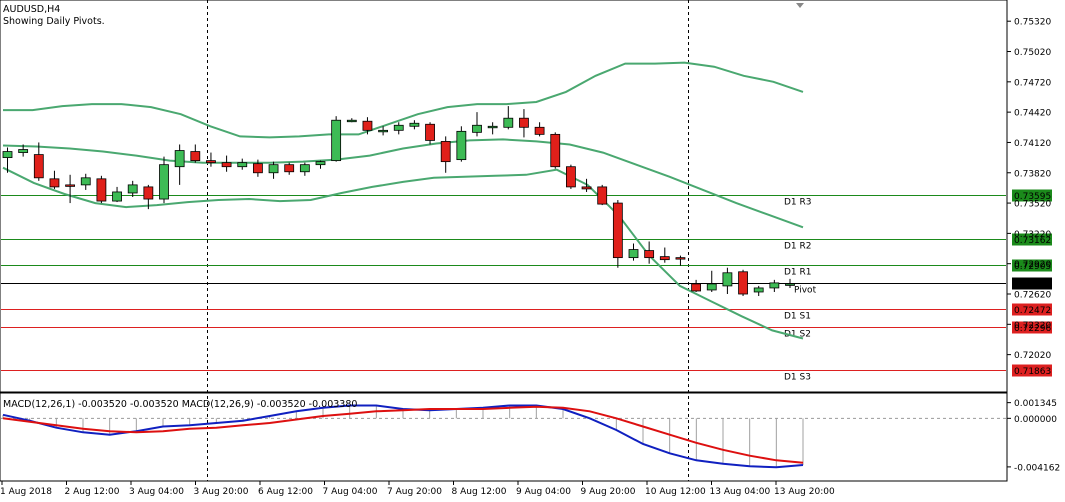 The image size is (1065, 502). I want to click on macd-signal-line, so click(403, 434).